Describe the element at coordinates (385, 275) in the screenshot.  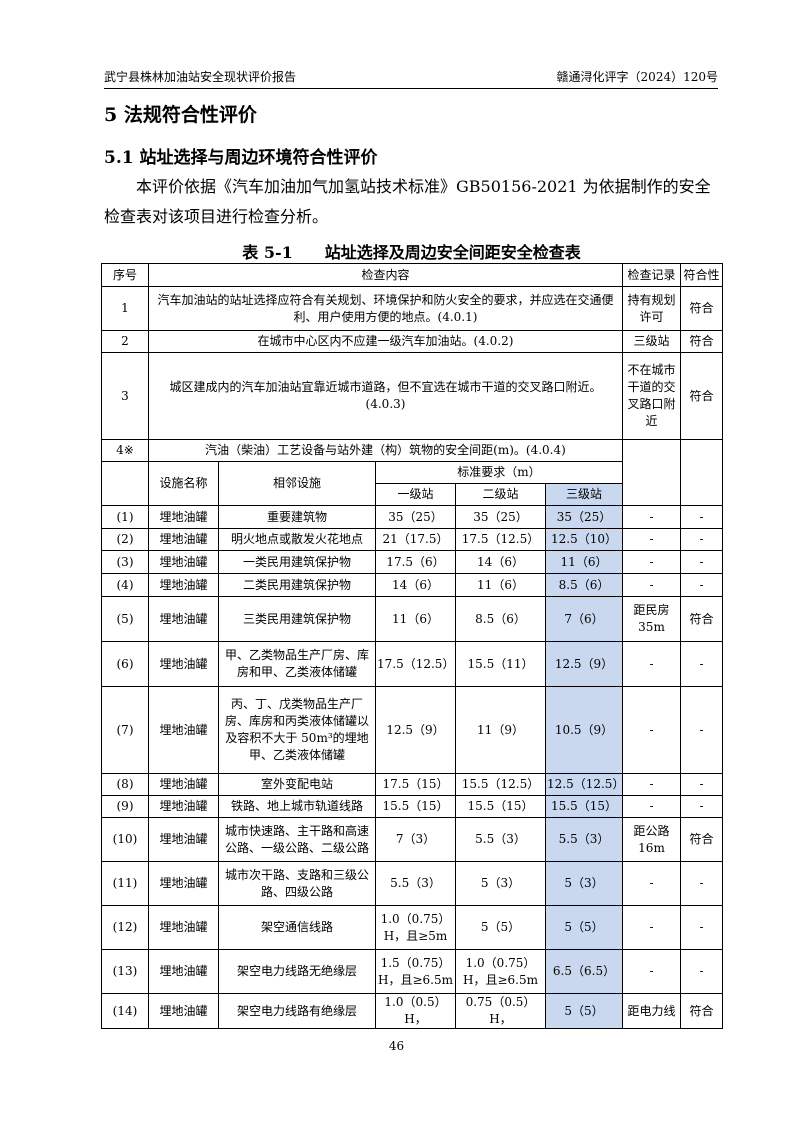
I see `col-header: 检查内容` at that location.